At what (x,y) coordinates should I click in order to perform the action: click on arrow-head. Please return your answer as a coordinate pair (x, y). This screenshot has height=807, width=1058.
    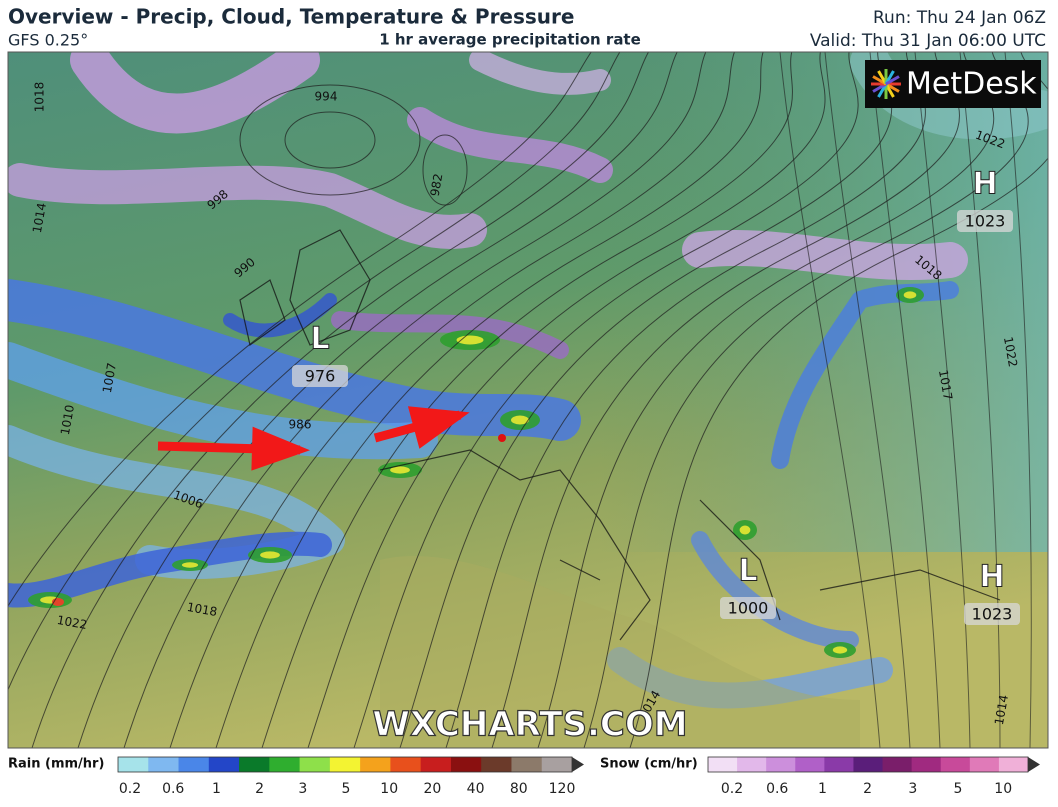
    Looking at the image, I should click on (438, 427).